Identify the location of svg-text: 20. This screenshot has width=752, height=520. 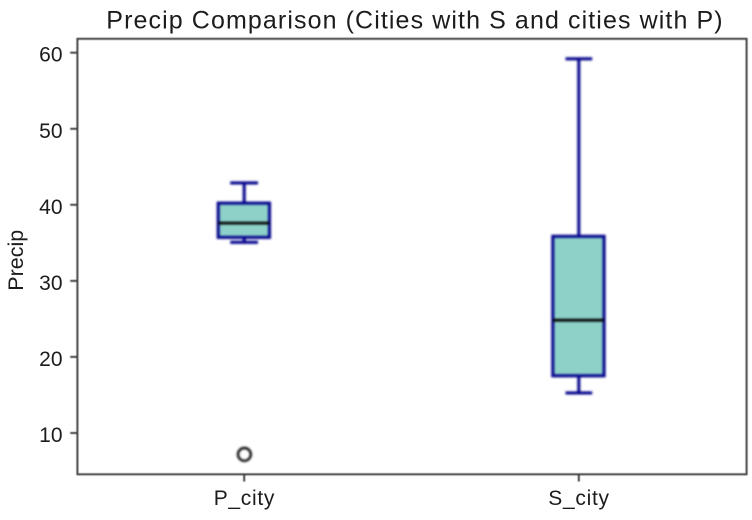
(50, 359).